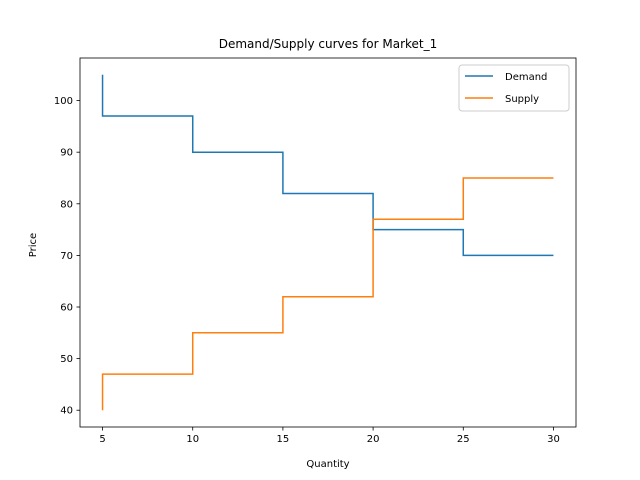 The height and width of the screenshot is (480, 640). Describe the element at coordinates (553, 439) in the screenshot. I see `x-tick-label: 30` at that location.